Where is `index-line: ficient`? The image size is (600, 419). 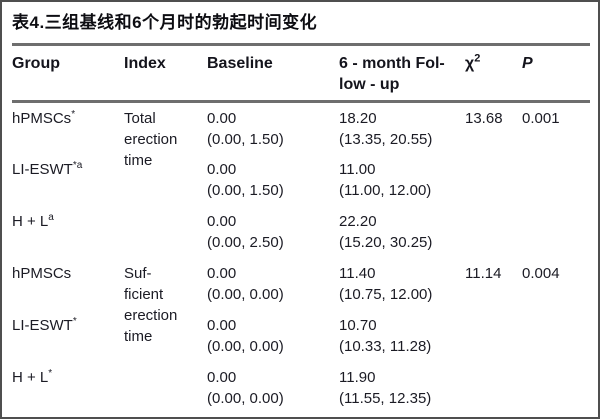 index-line: ficient is located at coordinates (144, 294).